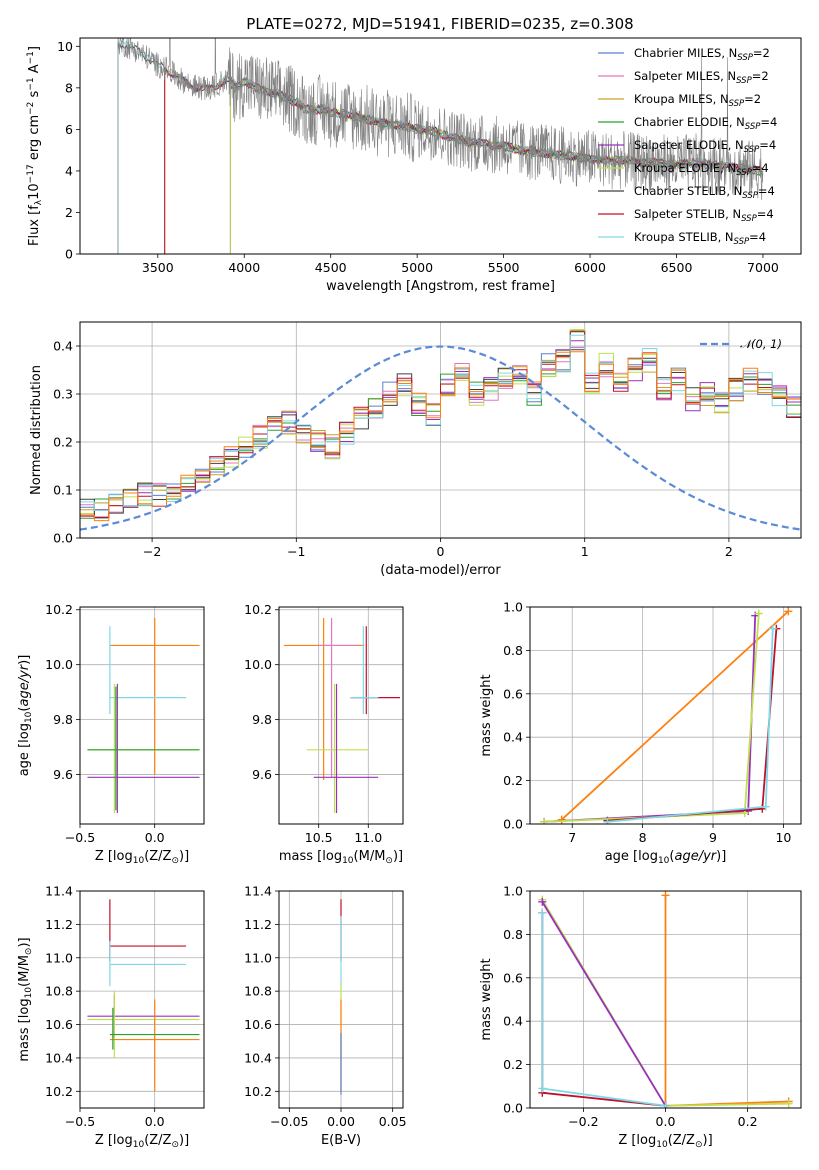 This screenshot has height=1170, width=819. What do you see at coordinates (59, 1057) in the screenshot?
I see `y-tick-label: 10.4` at bounding box center [59, 1057].